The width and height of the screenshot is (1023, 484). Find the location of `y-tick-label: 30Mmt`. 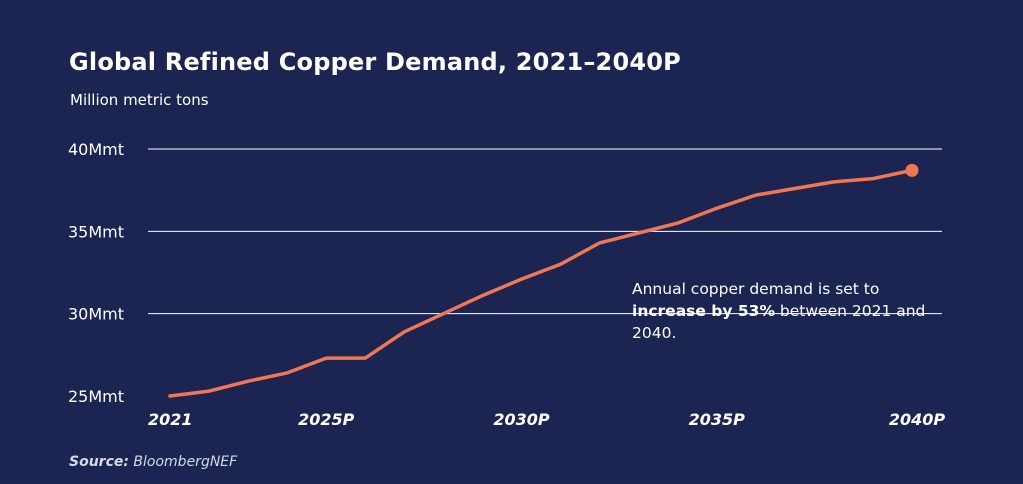

y-tick-label: 30Mmt is located at coordinates (96, 314).